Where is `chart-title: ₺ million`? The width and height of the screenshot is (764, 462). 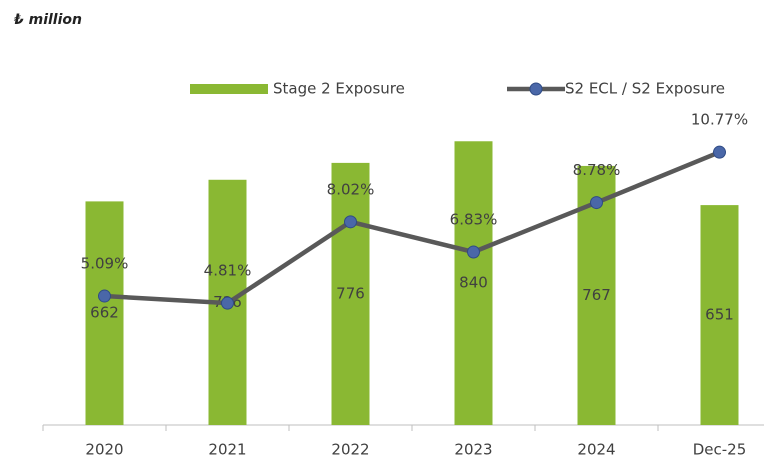 chart-title: ₺ million is located at coordinates (47, 20).